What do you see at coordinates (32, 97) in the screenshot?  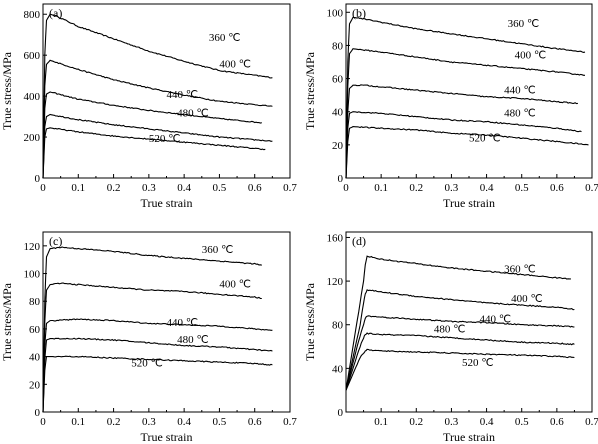 I see `y-tick-label: 400` at bounding box center [32, 97].